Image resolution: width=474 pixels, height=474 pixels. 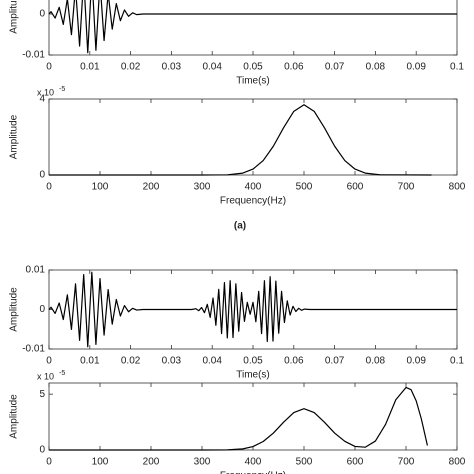 I want to click on panel-label: (a), so click(x=240, y=226).